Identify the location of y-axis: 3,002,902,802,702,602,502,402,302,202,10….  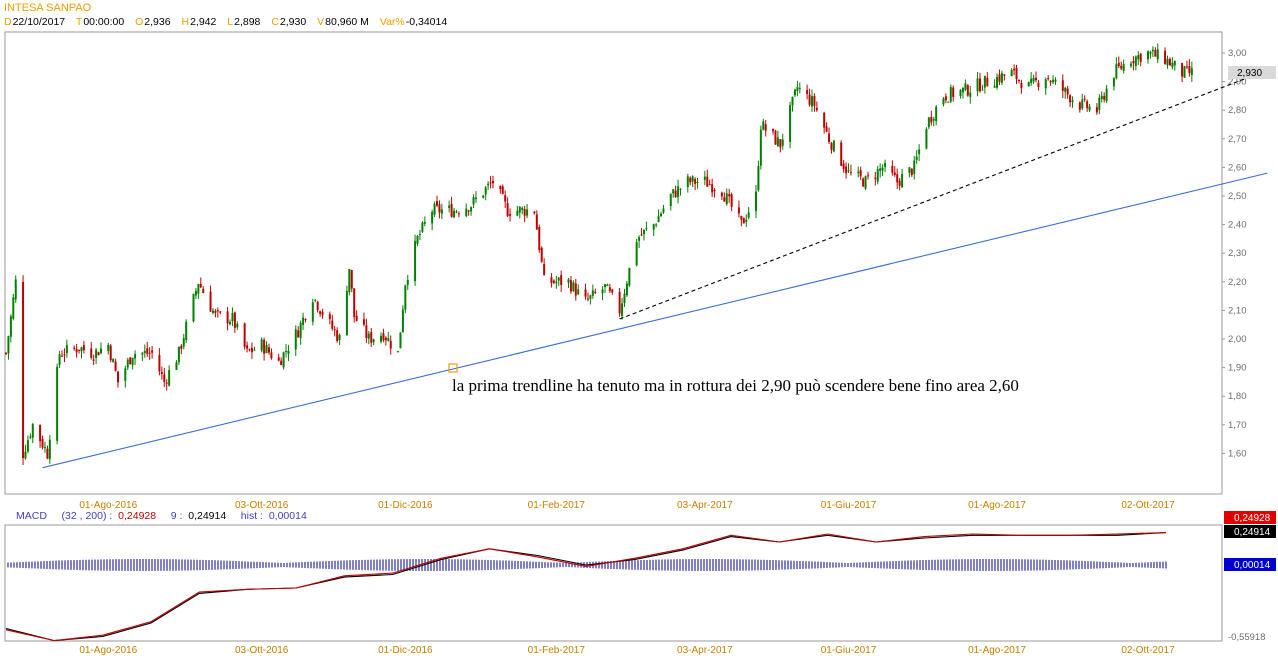
(1234, 253).